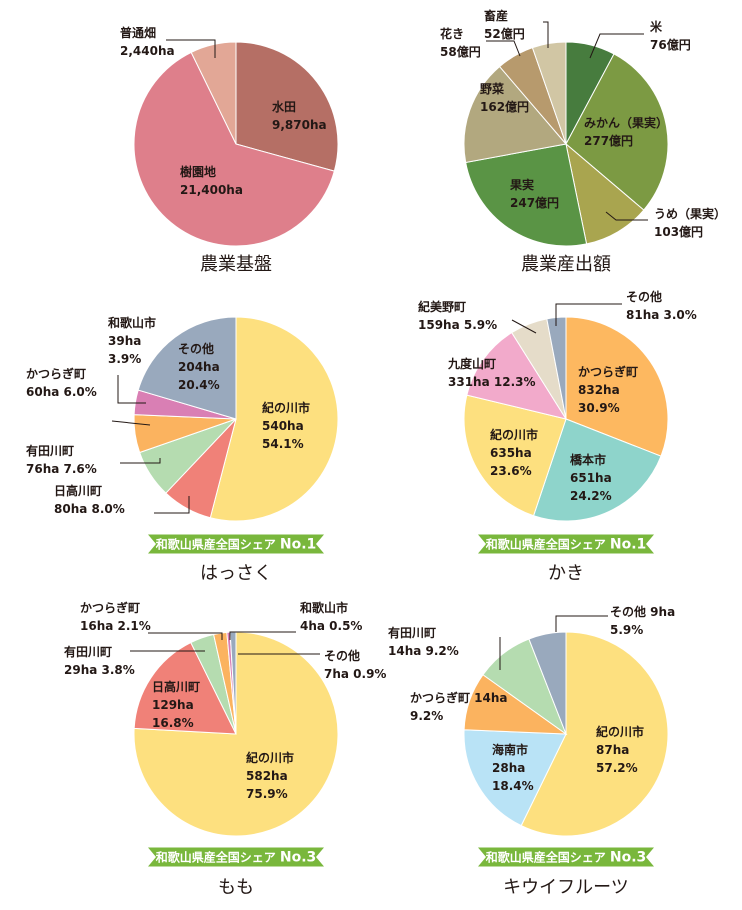 Image resolution: width=742 pixels, height=910 pixels. Describe the element at coordinates (459, 697) in the screenshot. I see `slice-label-line: かつらぎ町 14ha` at that location.